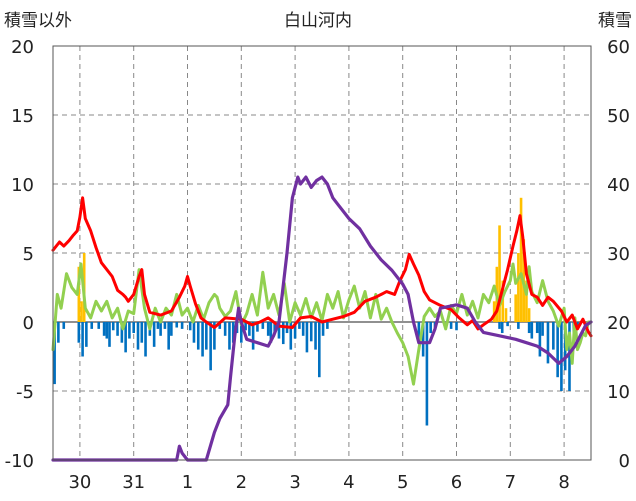 This screenshot has height=501, width=636. What do you see at coordinates (624, 461) in the screenshot?
I see `right-tick-label: 0` at bounding box center [624, 461].